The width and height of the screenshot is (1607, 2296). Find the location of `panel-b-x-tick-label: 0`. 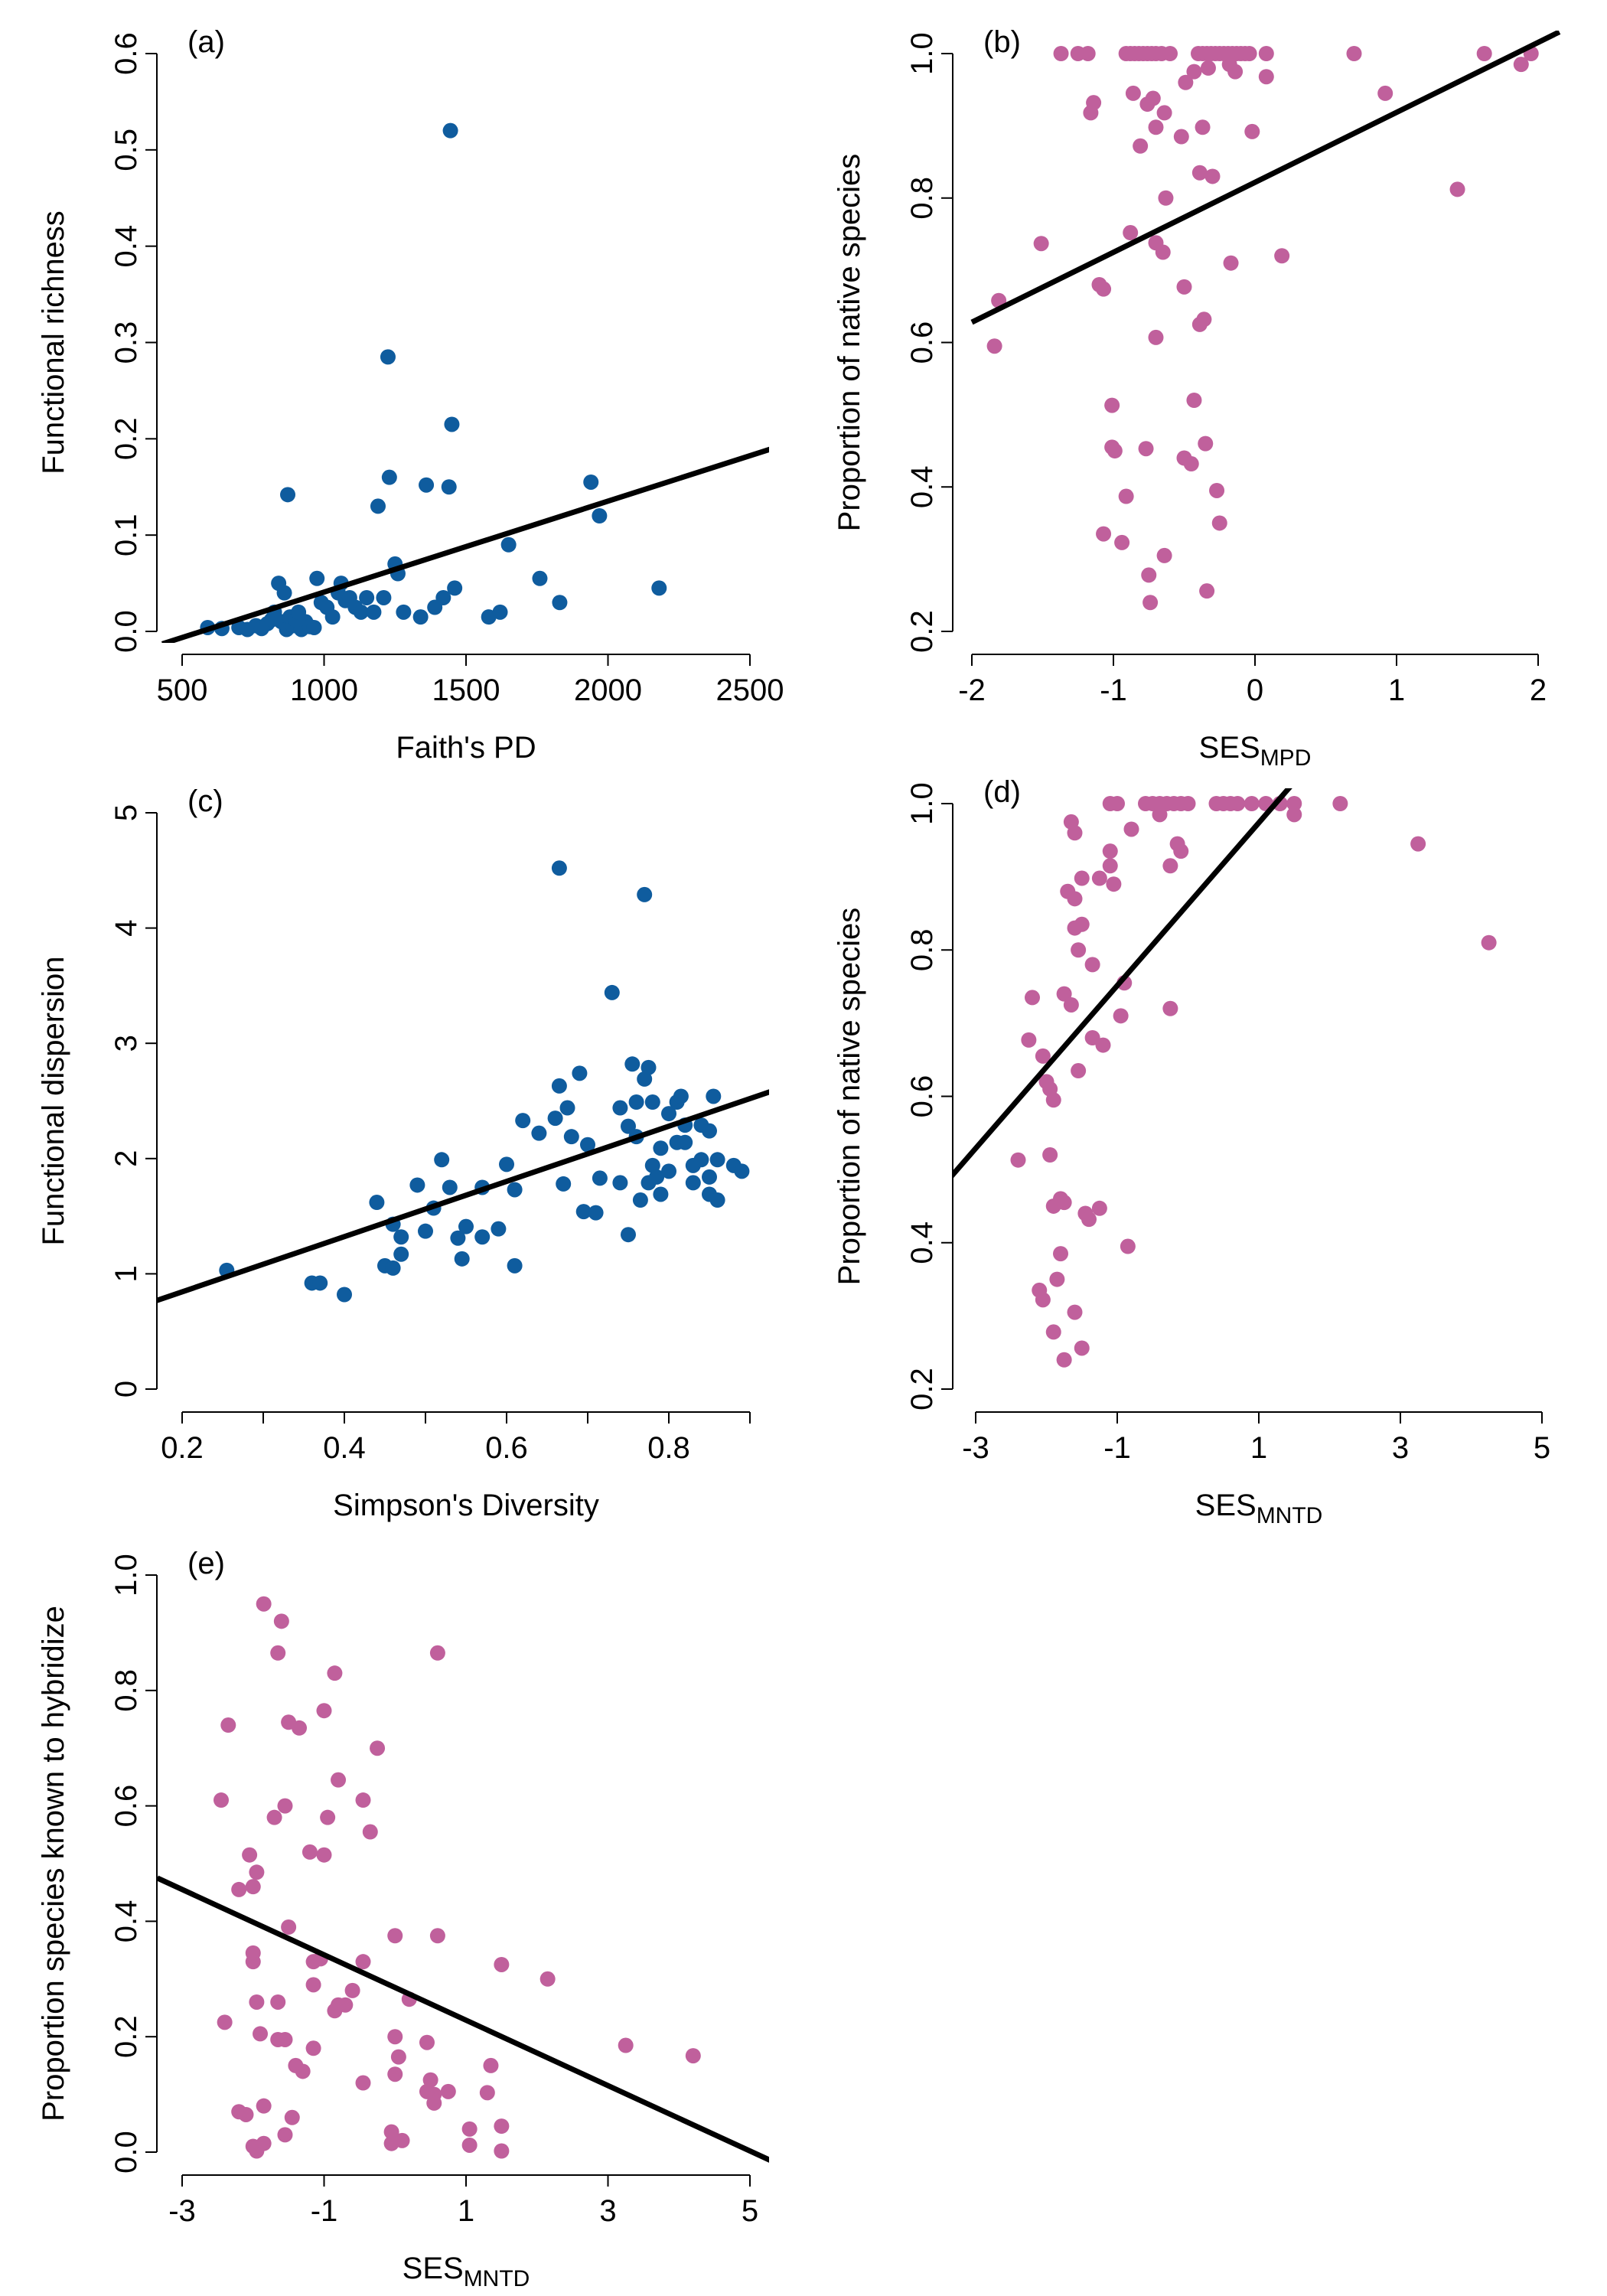

panel-b-x-tick-label: 0 is located at coordinates (1255, 690).